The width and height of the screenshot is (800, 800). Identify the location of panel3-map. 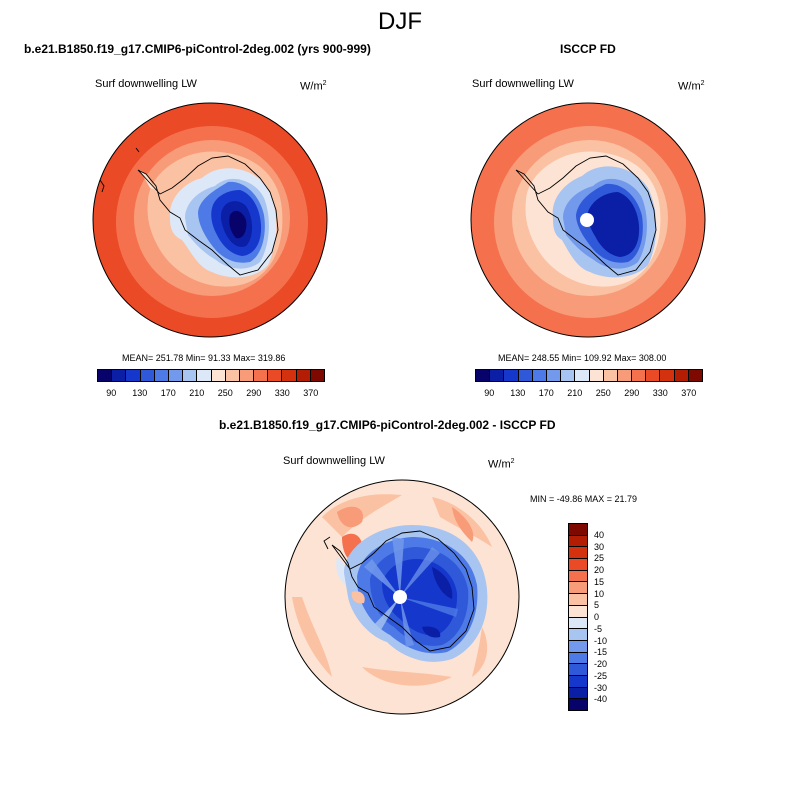
(402, 597).